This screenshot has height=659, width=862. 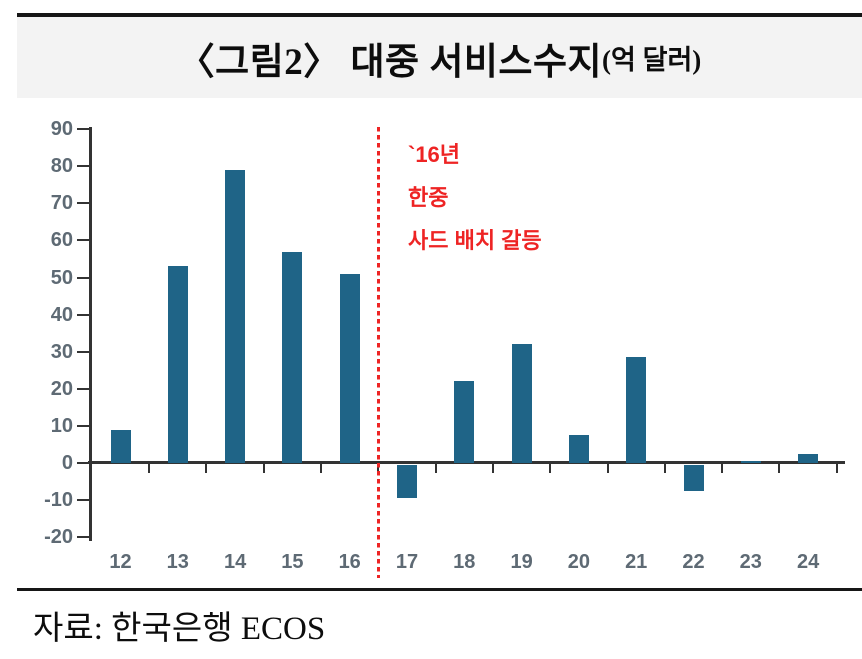 What do you see at coordinates (61, 314) in the screenshot?
I see `y-tick-label: 40` at bounding box center [61, 314].